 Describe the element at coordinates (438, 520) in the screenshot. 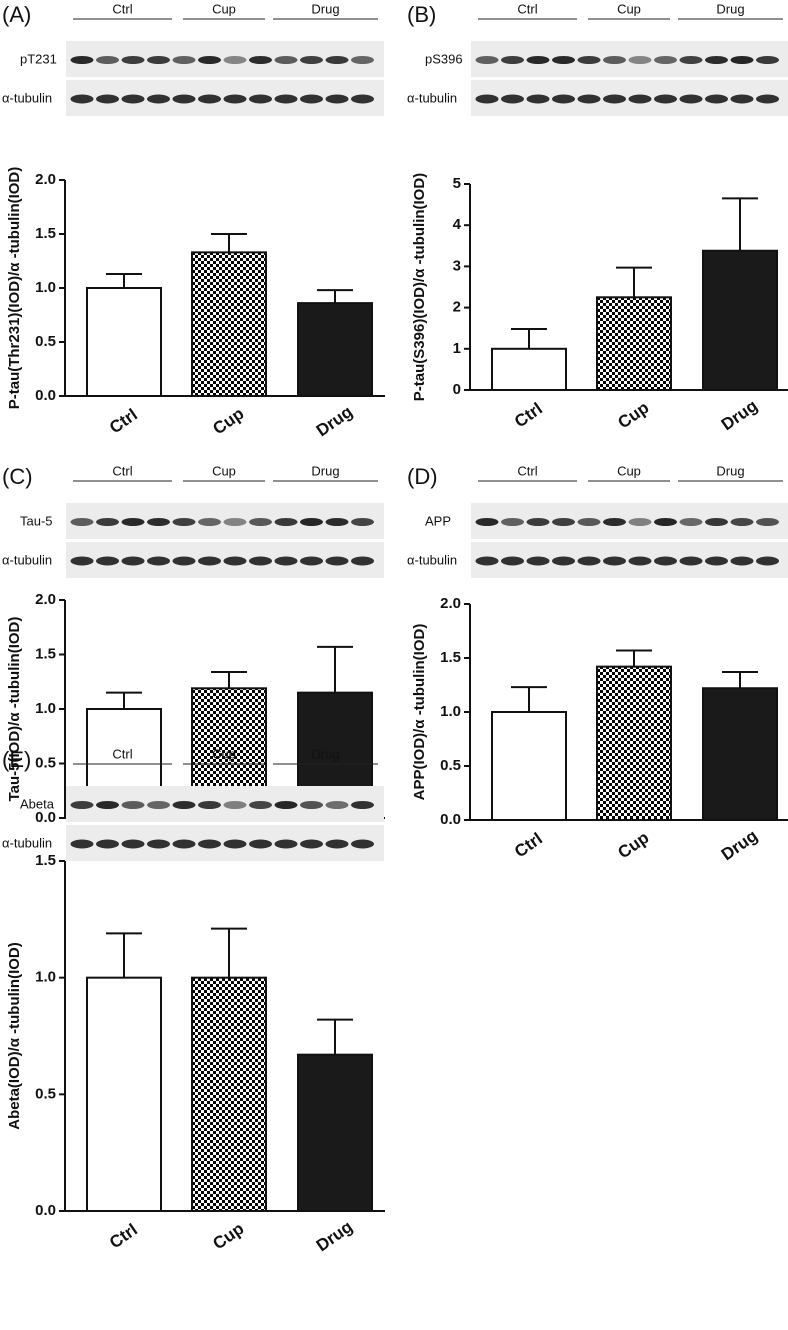

I see `blot-label: APP` at that location.